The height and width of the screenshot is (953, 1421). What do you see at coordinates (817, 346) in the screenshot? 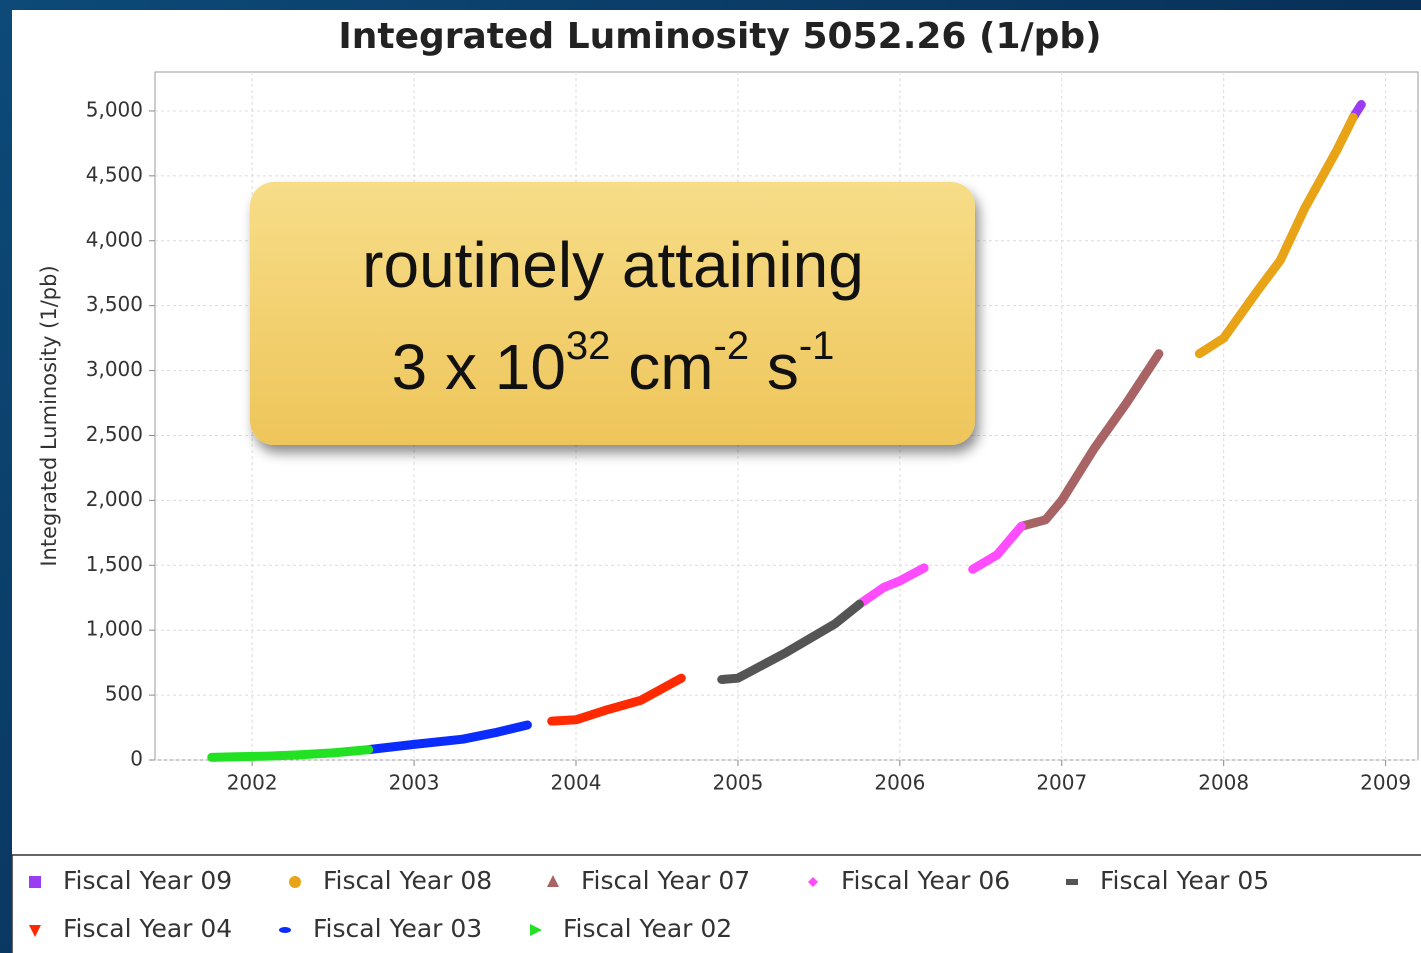
I see `superscript: -1` at bounding box center [817, 346].